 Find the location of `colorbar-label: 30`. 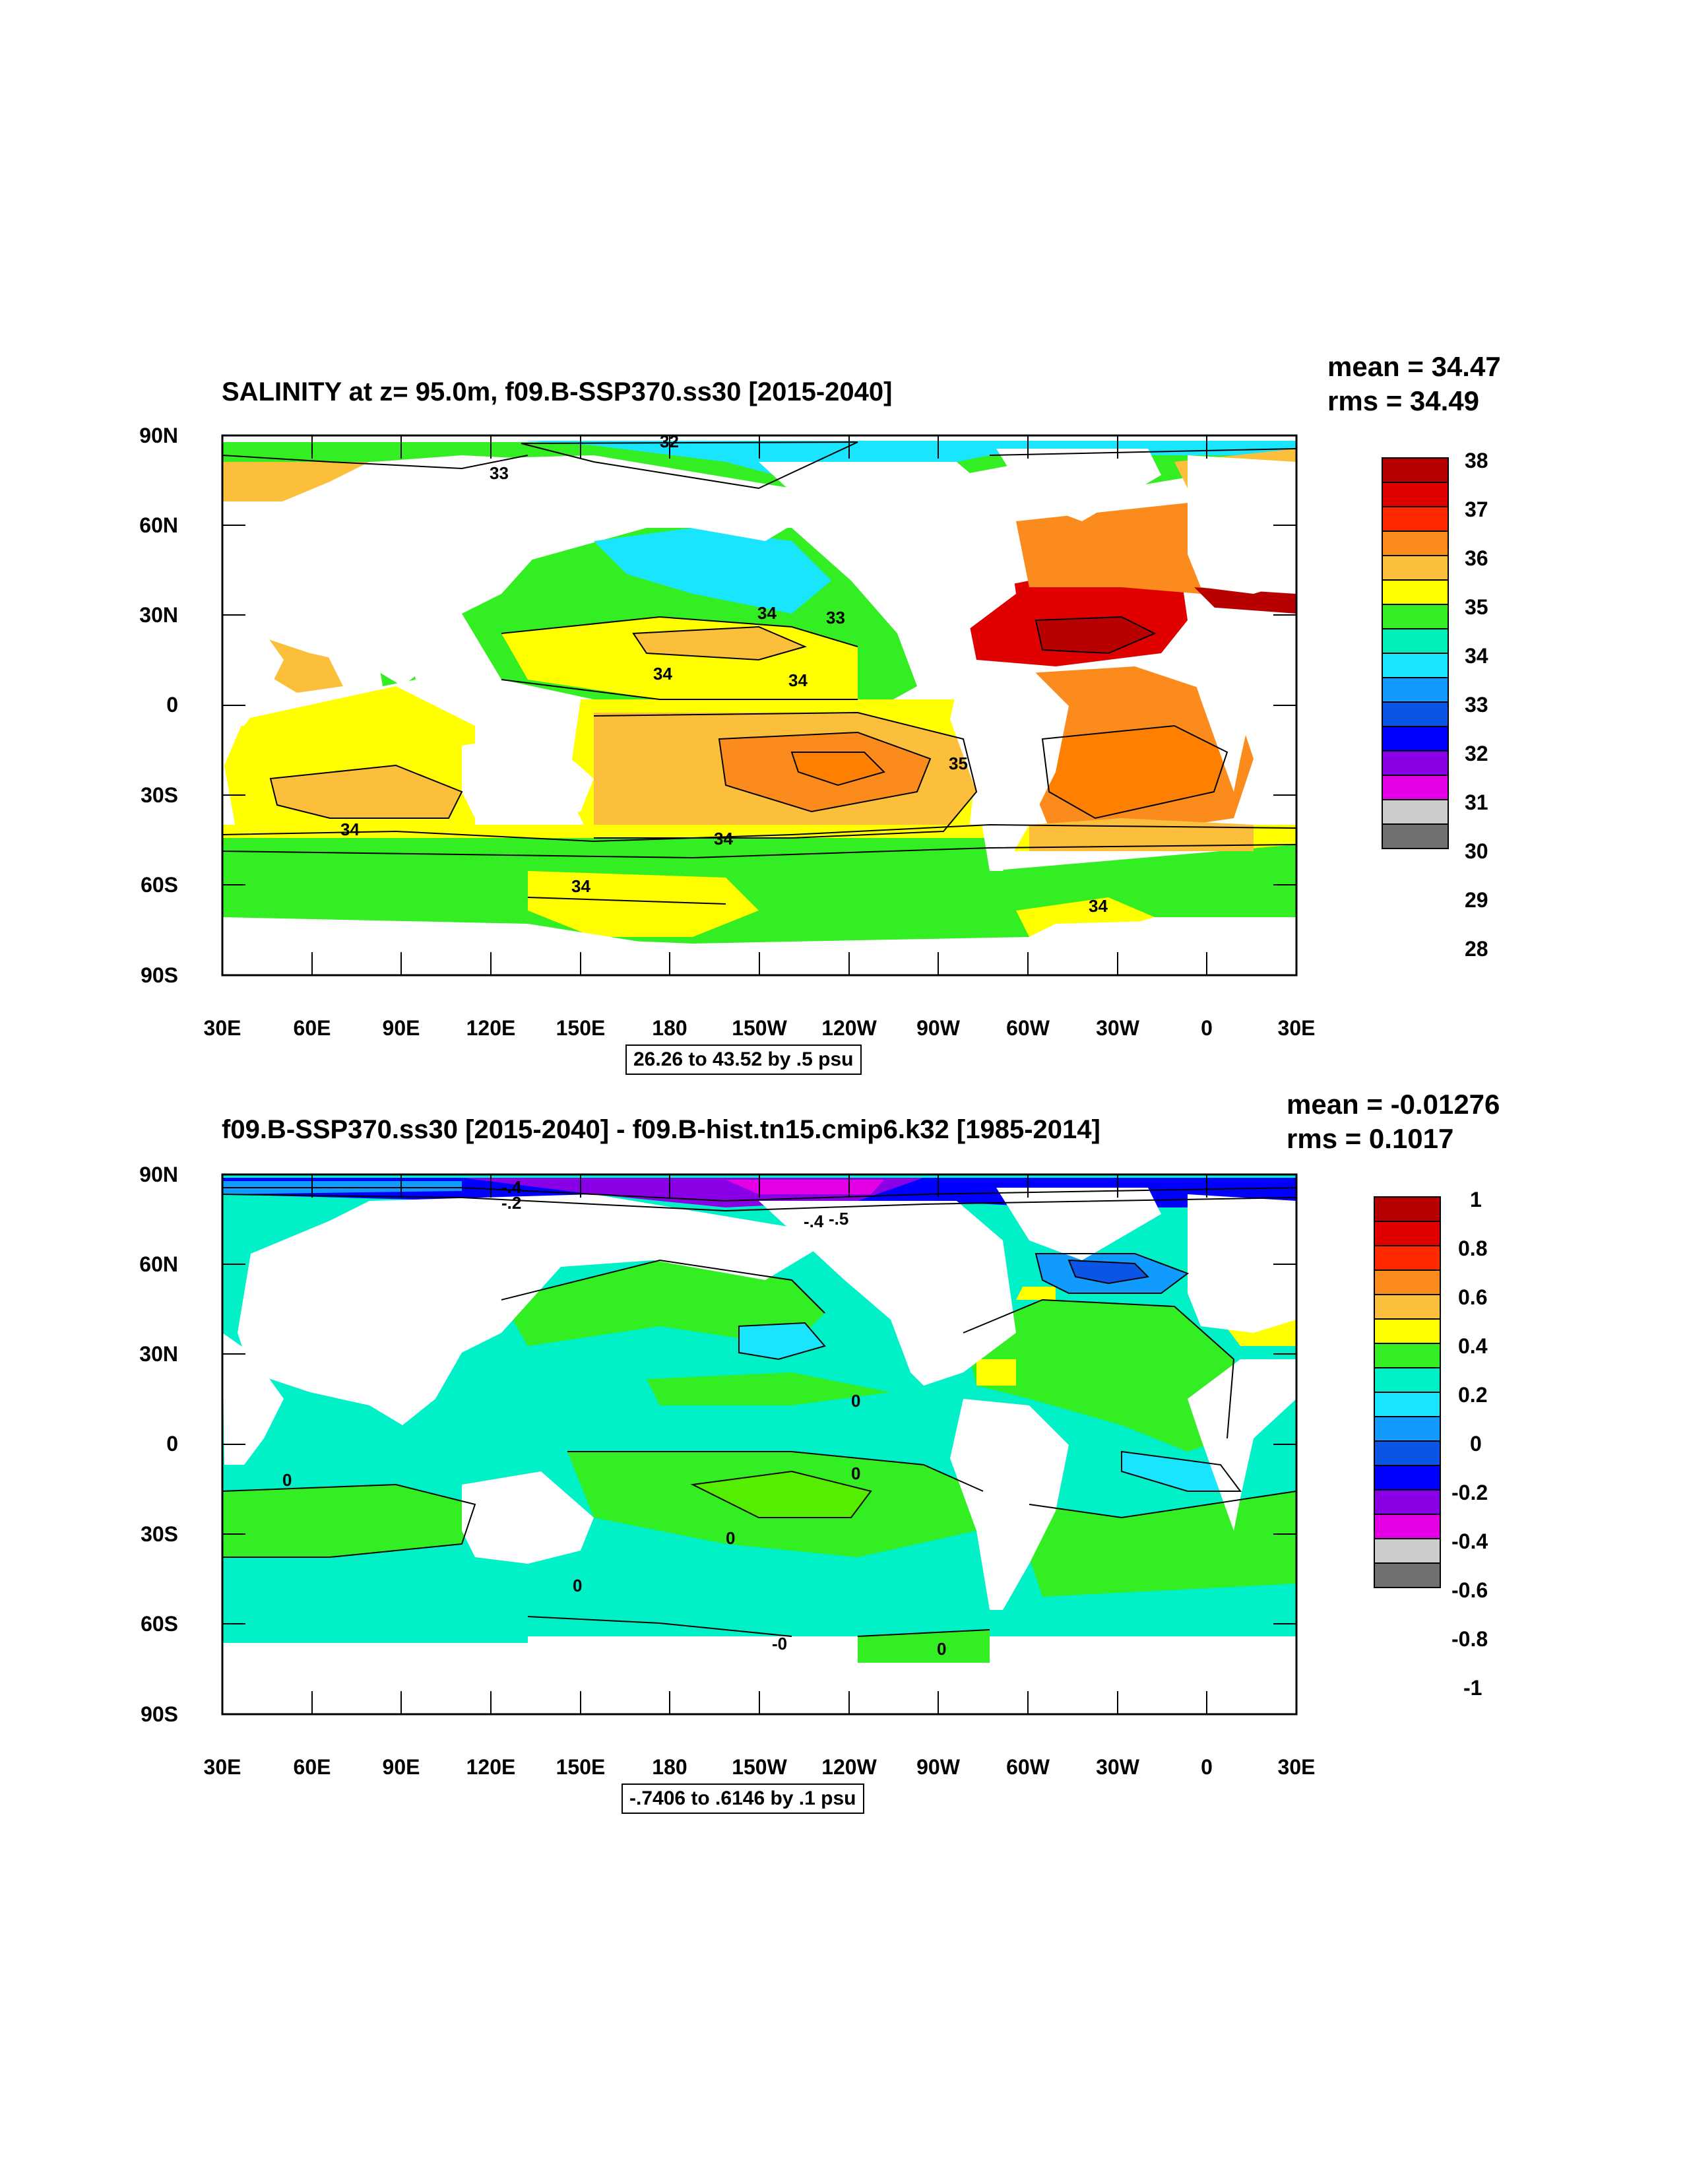

colorbar-label: 30 is located at coordinates (1477, 851).